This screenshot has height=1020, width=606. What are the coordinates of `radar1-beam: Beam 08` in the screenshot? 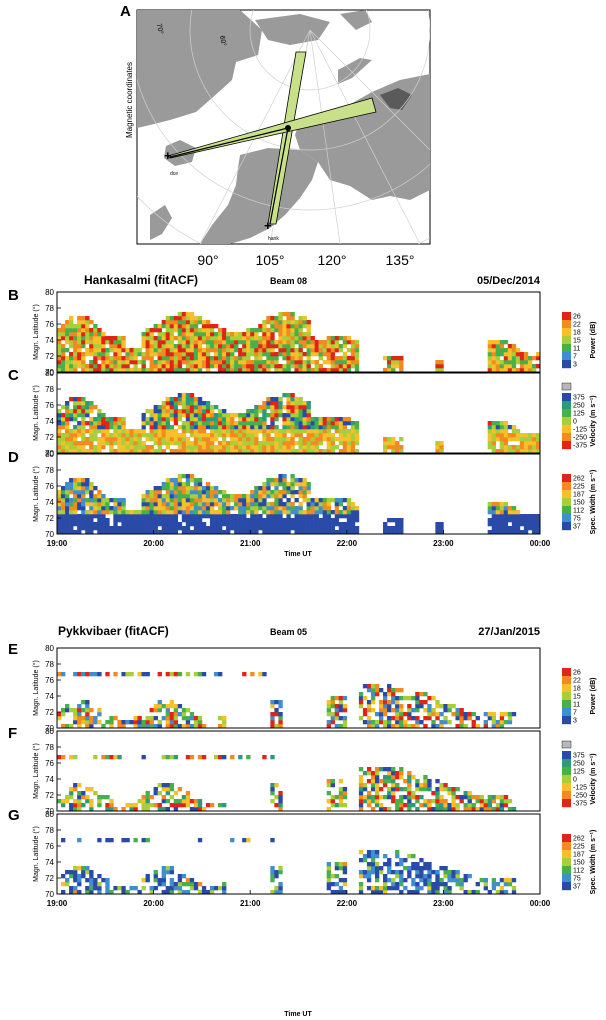 It's located at (288, 281).